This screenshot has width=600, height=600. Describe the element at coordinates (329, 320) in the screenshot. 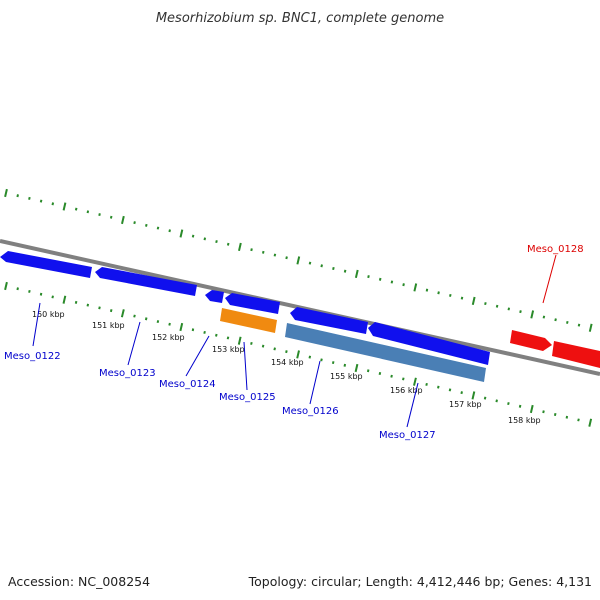

I see `gene-meso-0126b-forward` at that location.